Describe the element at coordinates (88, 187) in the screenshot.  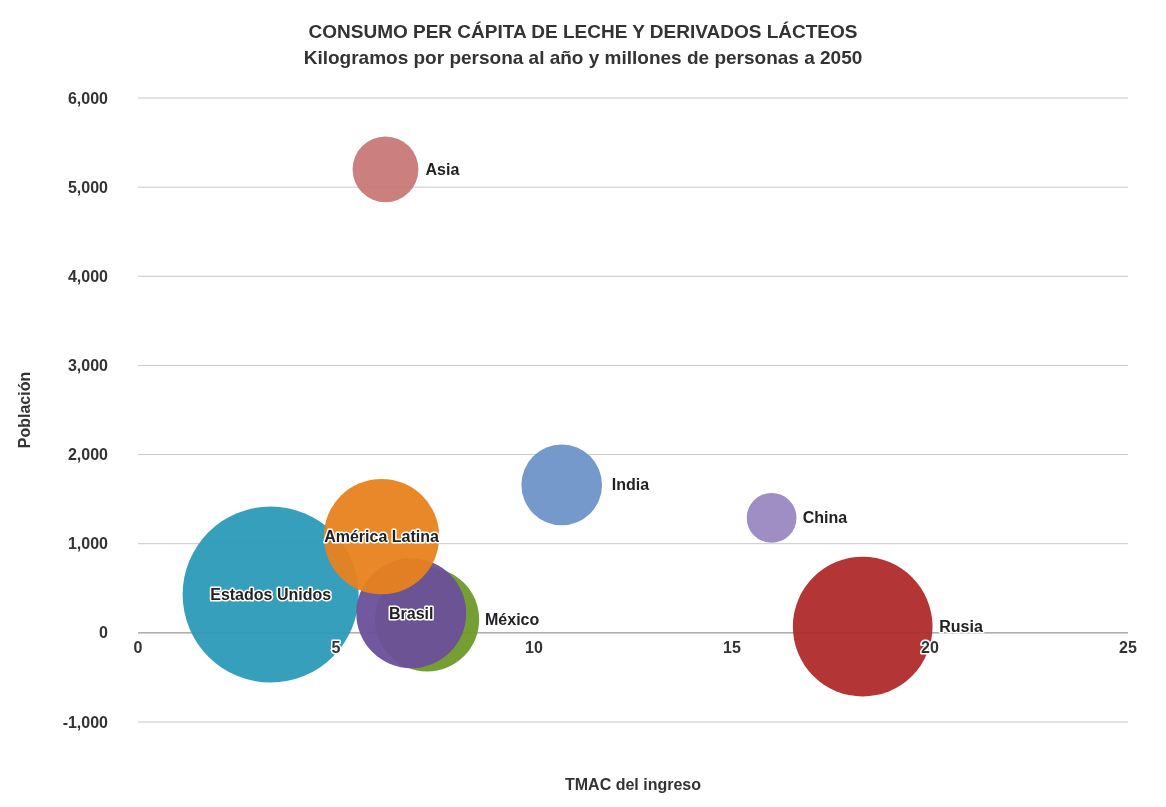
I see `y-tick-label: 5,000` at that location.